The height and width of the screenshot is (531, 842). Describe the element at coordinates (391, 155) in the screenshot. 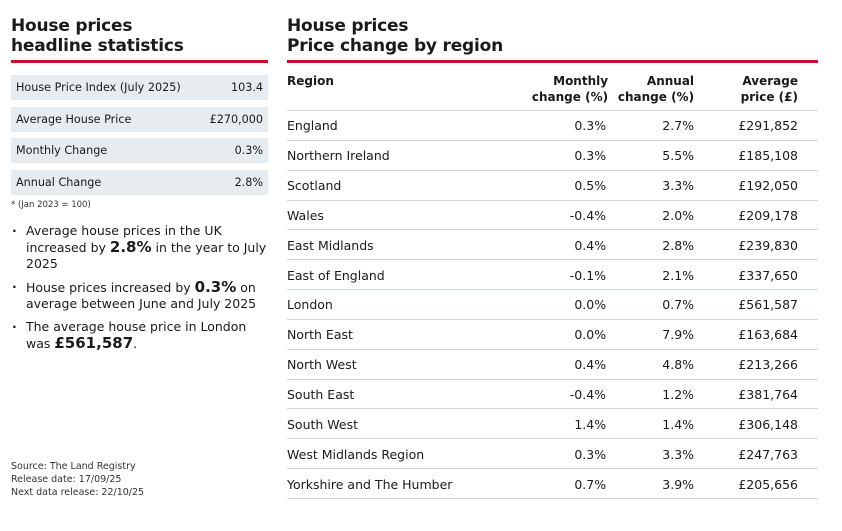

I see `region-cell: Northern Ireland` at that location.